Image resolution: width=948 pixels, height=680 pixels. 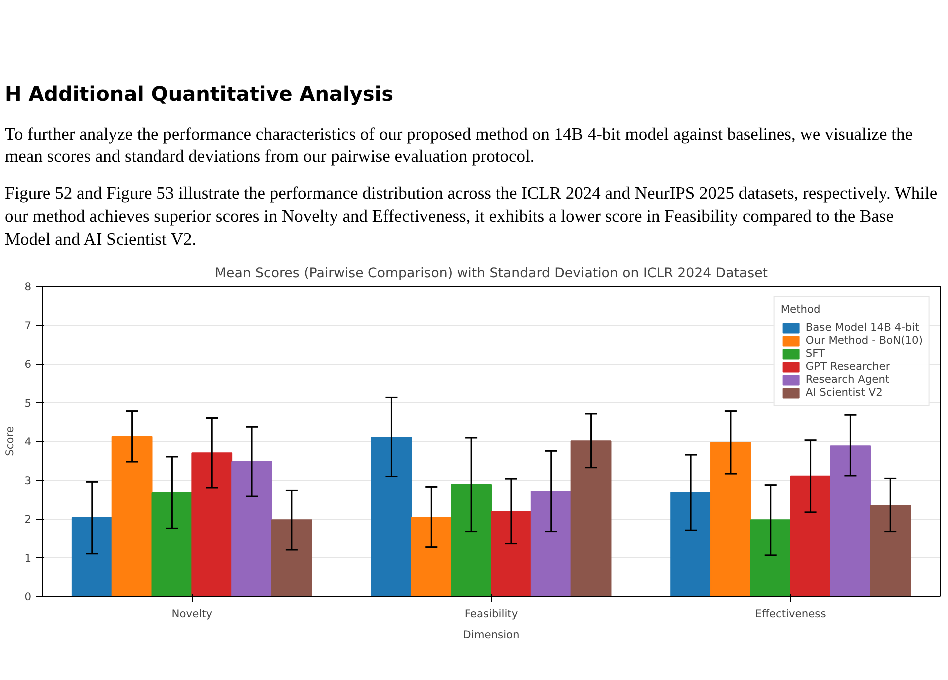 I want to click on y-tick-label: 0, so click(x=28, y=597).